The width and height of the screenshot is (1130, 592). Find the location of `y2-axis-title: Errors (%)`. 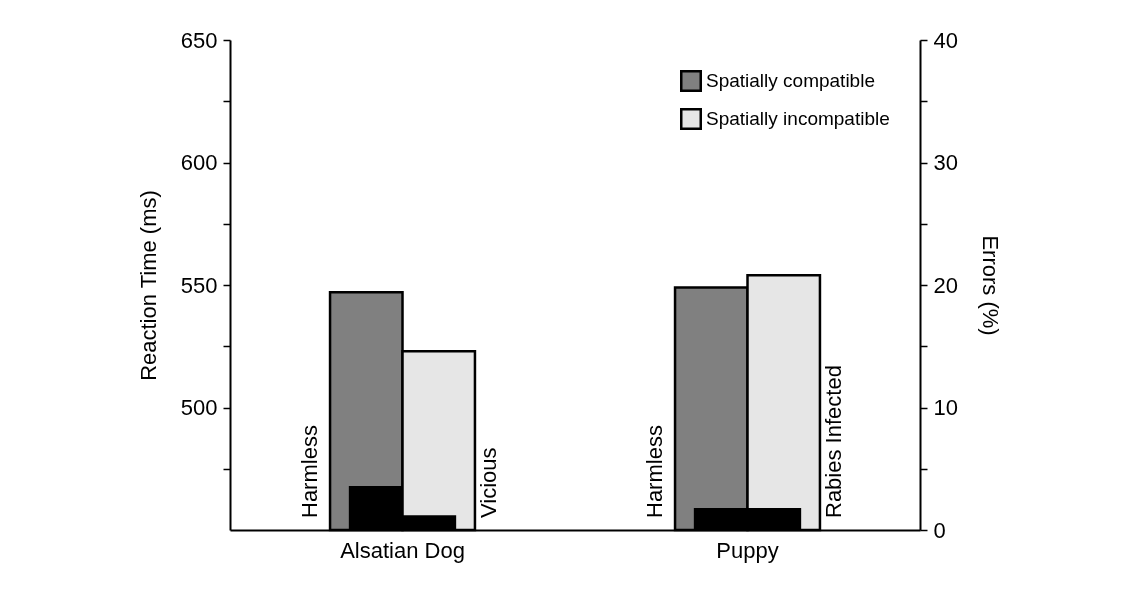

y2-axis-title: Errors (%) is located at coordinates (990, 285).